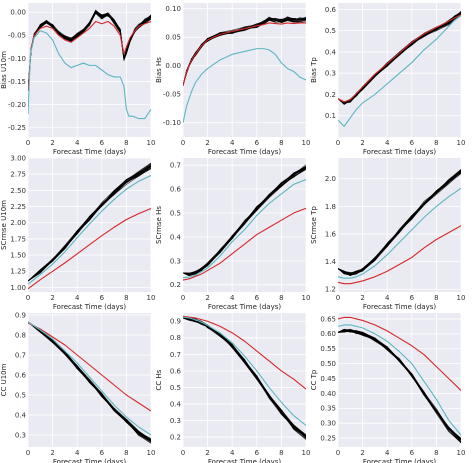 The width and height of the screenshot is (474, 463). I want to click on y-tick-label: 0.5, so click(175, 388).